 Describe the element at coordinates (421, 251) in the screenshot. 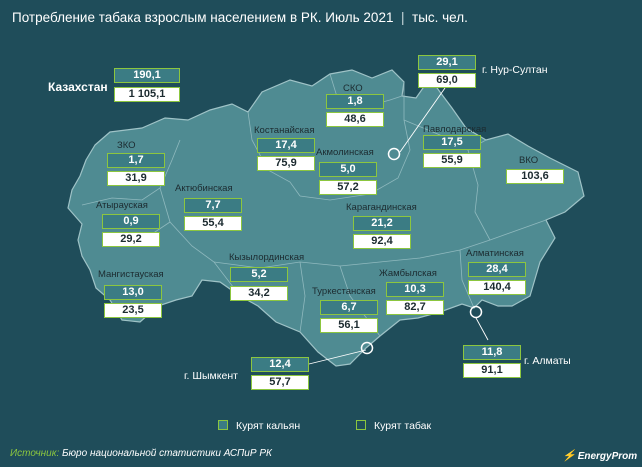

I see `city-markers` at that location.